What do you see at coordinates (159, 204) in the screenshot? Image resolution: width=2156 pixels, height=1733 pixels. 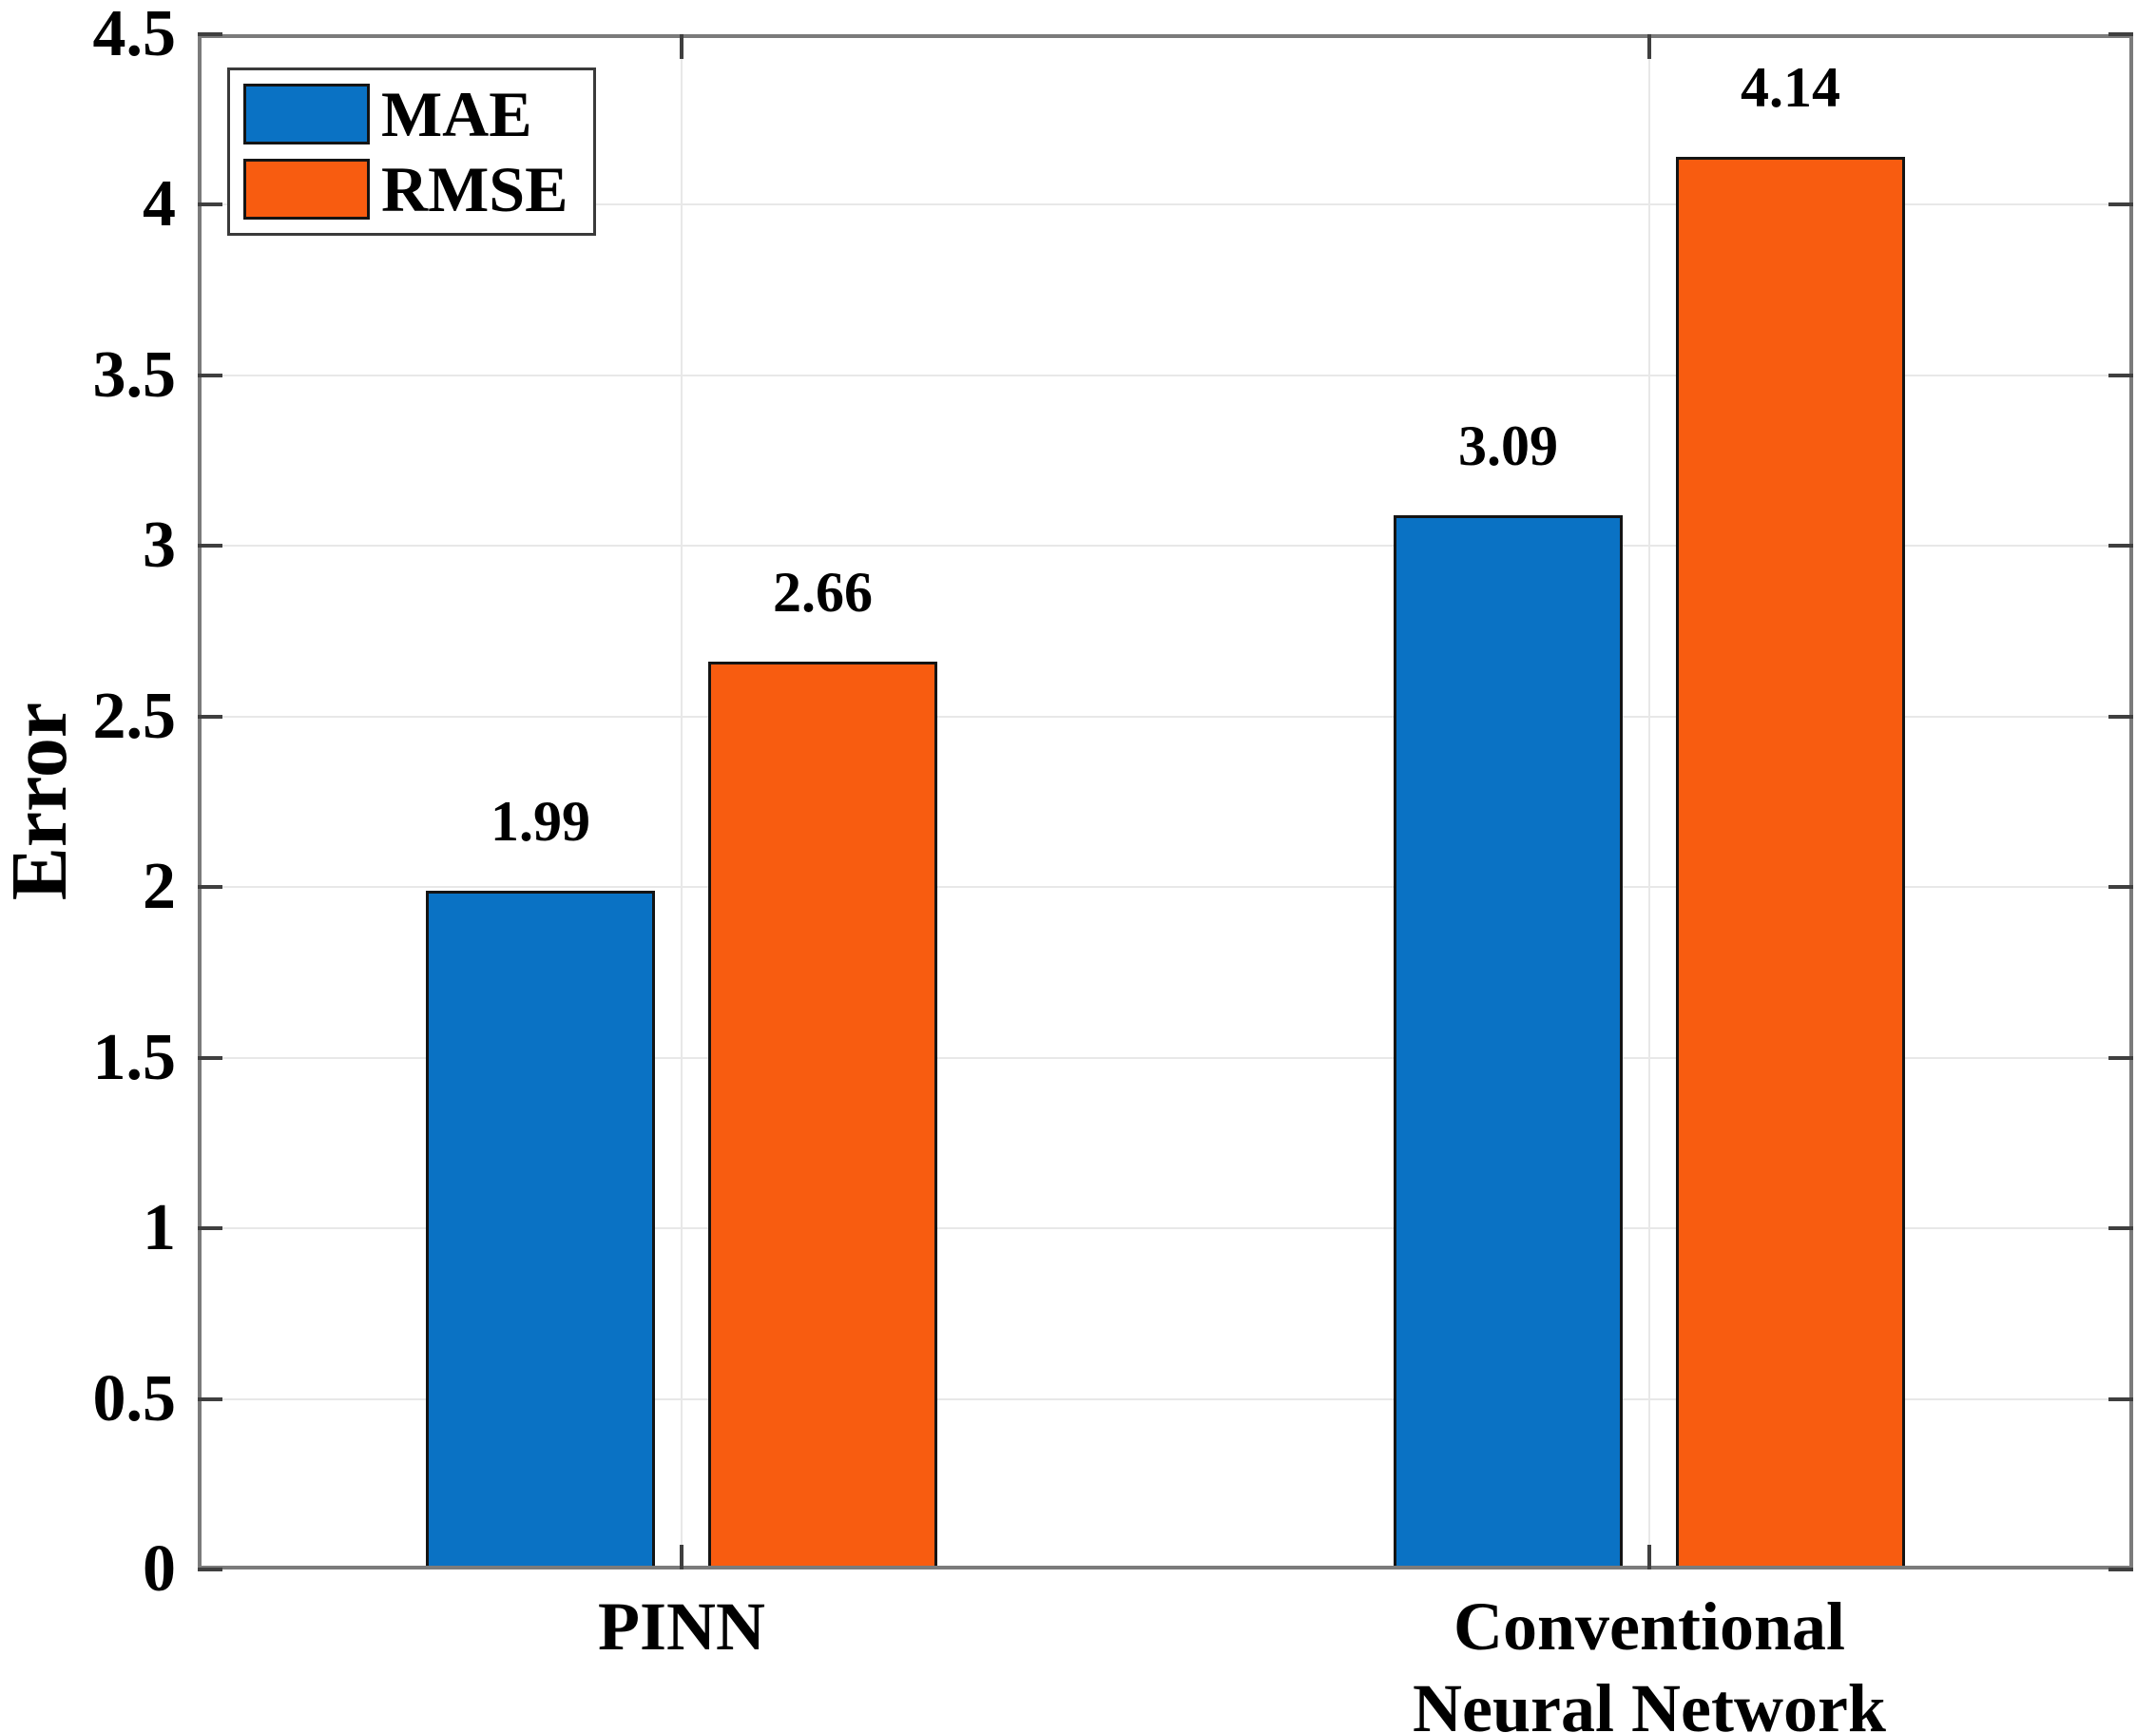 I see `y-tick-label: 4` at bounding box center [159, 204].